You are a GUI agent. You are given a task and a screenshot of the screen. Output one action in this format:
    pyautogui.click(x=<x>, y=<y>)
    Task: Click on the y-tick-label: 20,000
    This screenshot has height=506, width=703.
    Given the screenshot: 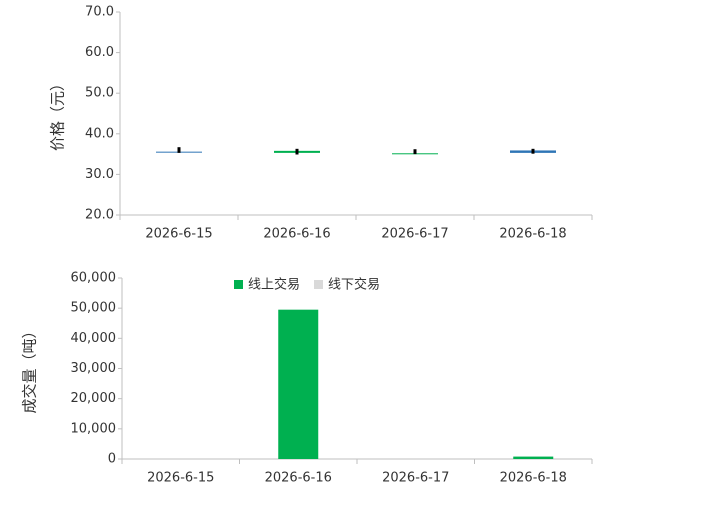 What is the action you would take?
    pyautogui.click(x=94, y=398)
    